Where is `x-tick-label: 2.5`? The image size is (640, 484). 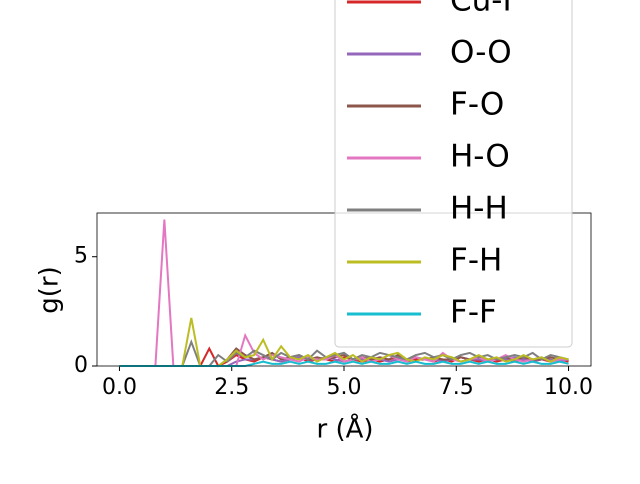
x-tick-label: 2.5 is located at coordinates (231, 387).